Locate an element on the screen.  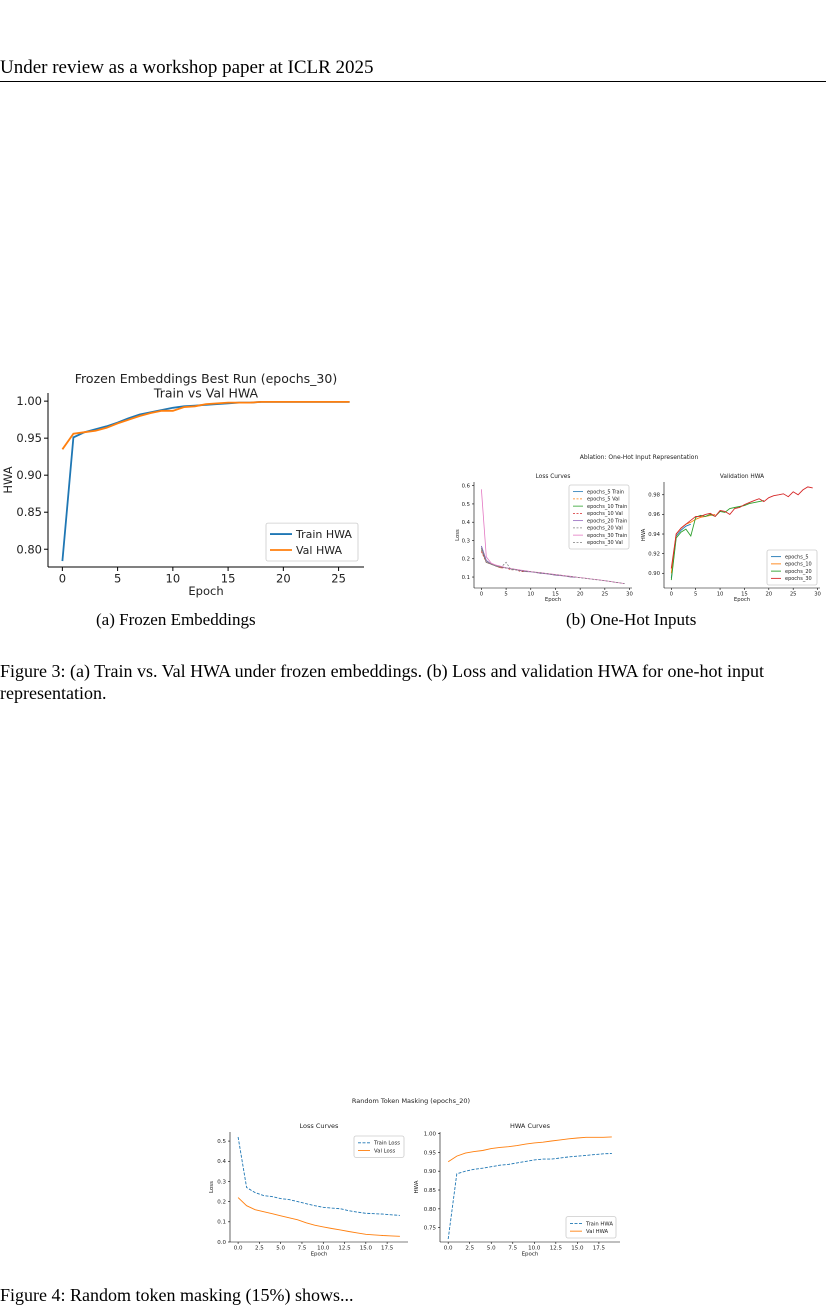
onehot-loss-series-epochs-20-val is located at coordinates (528, 563).